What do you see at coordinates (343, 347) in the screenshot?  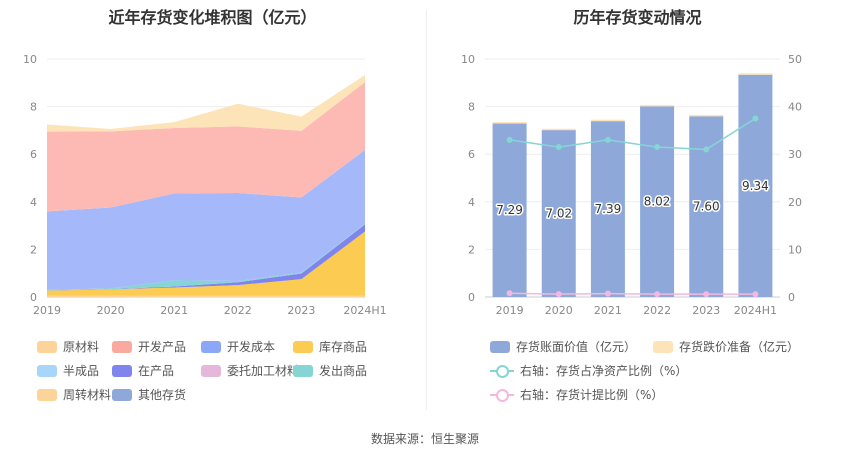 I see `legend-label: 库存商品` at bounding box center [343, 347].